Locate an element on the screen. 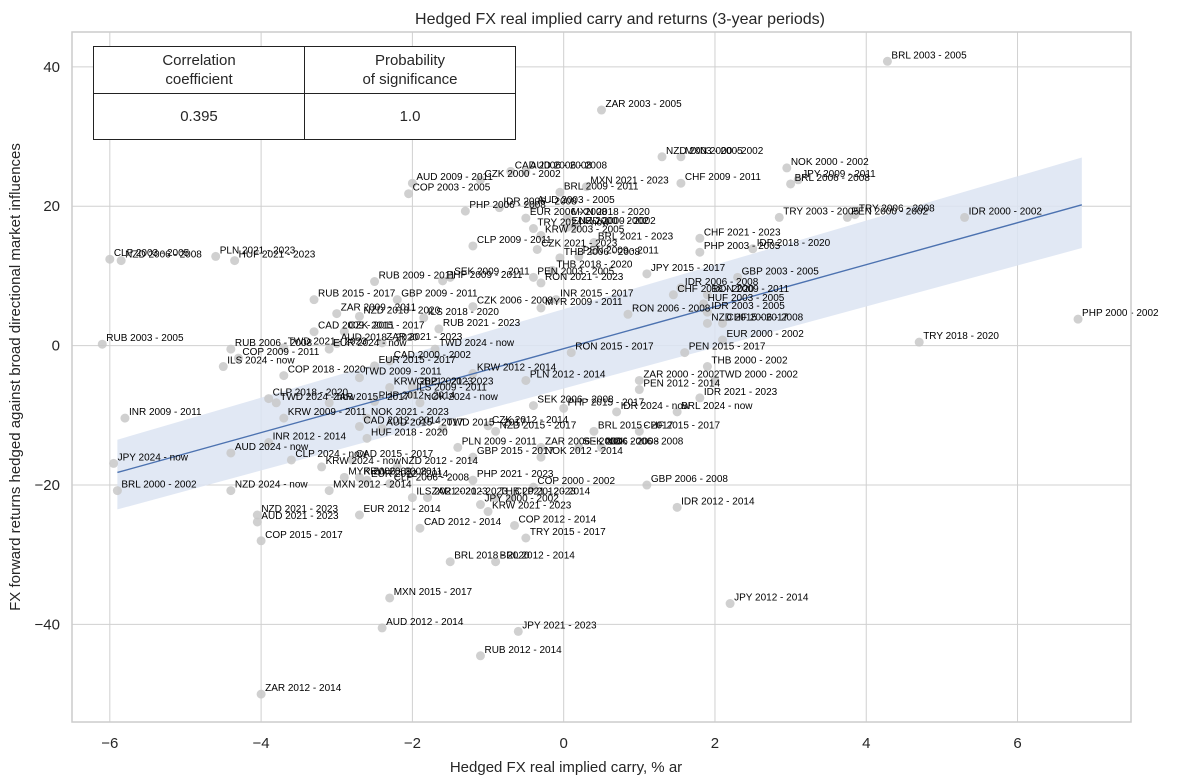 The image size is (1178, 784). data-point-label: BRL 2006 - 2008 is located at coordinates (833, 178).